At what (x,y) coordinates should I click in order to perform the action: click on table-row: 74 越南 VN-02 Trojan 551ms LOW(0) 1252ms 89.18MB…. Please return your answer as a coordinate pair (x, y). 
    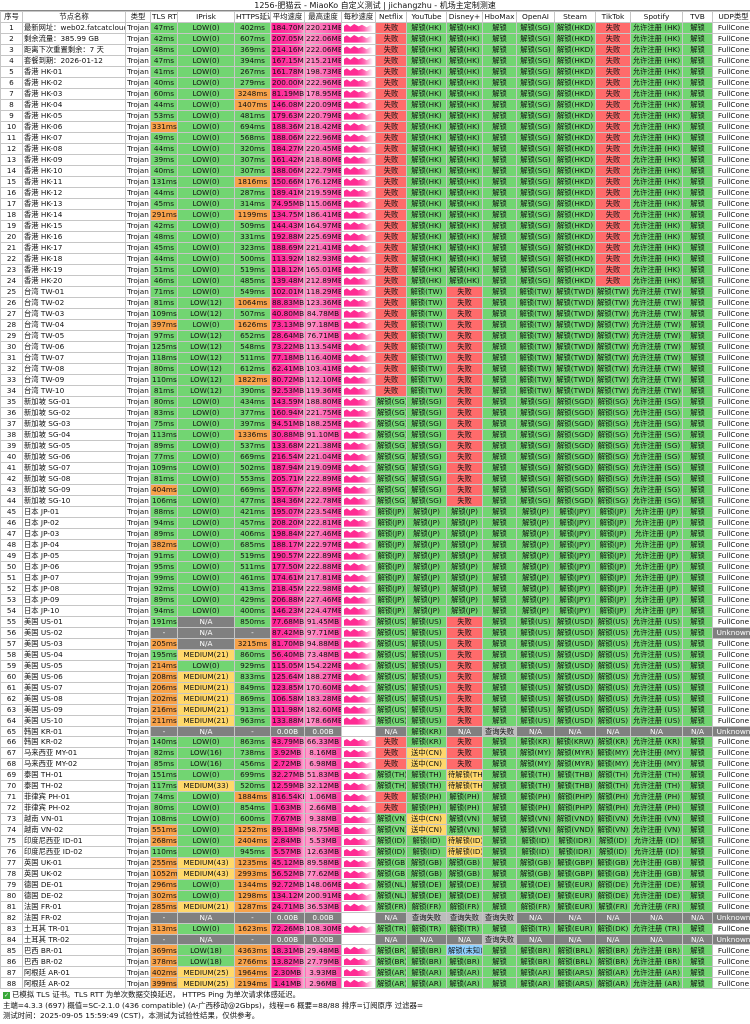
    Looking at the image, I should click on (375, 830).